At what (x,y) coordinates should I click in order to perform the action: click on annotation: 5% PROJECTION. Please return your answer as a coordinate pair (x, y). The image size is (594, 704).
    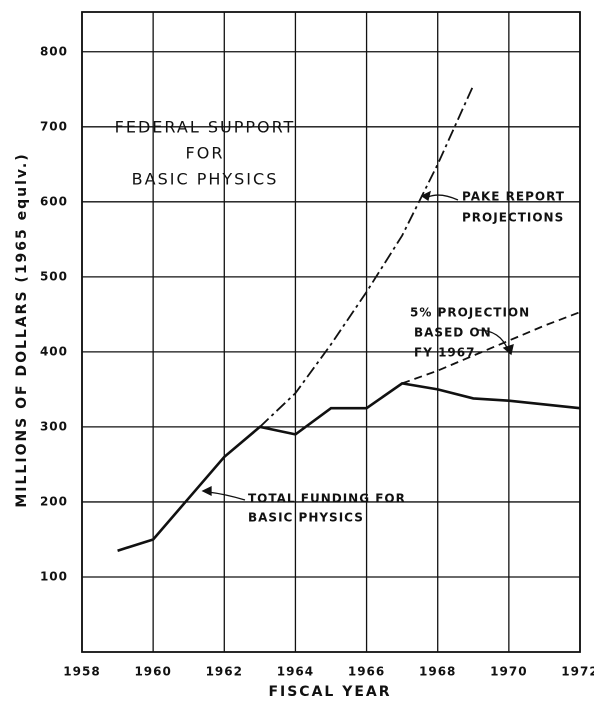
    Looking at the image, I should click on (470, 313).